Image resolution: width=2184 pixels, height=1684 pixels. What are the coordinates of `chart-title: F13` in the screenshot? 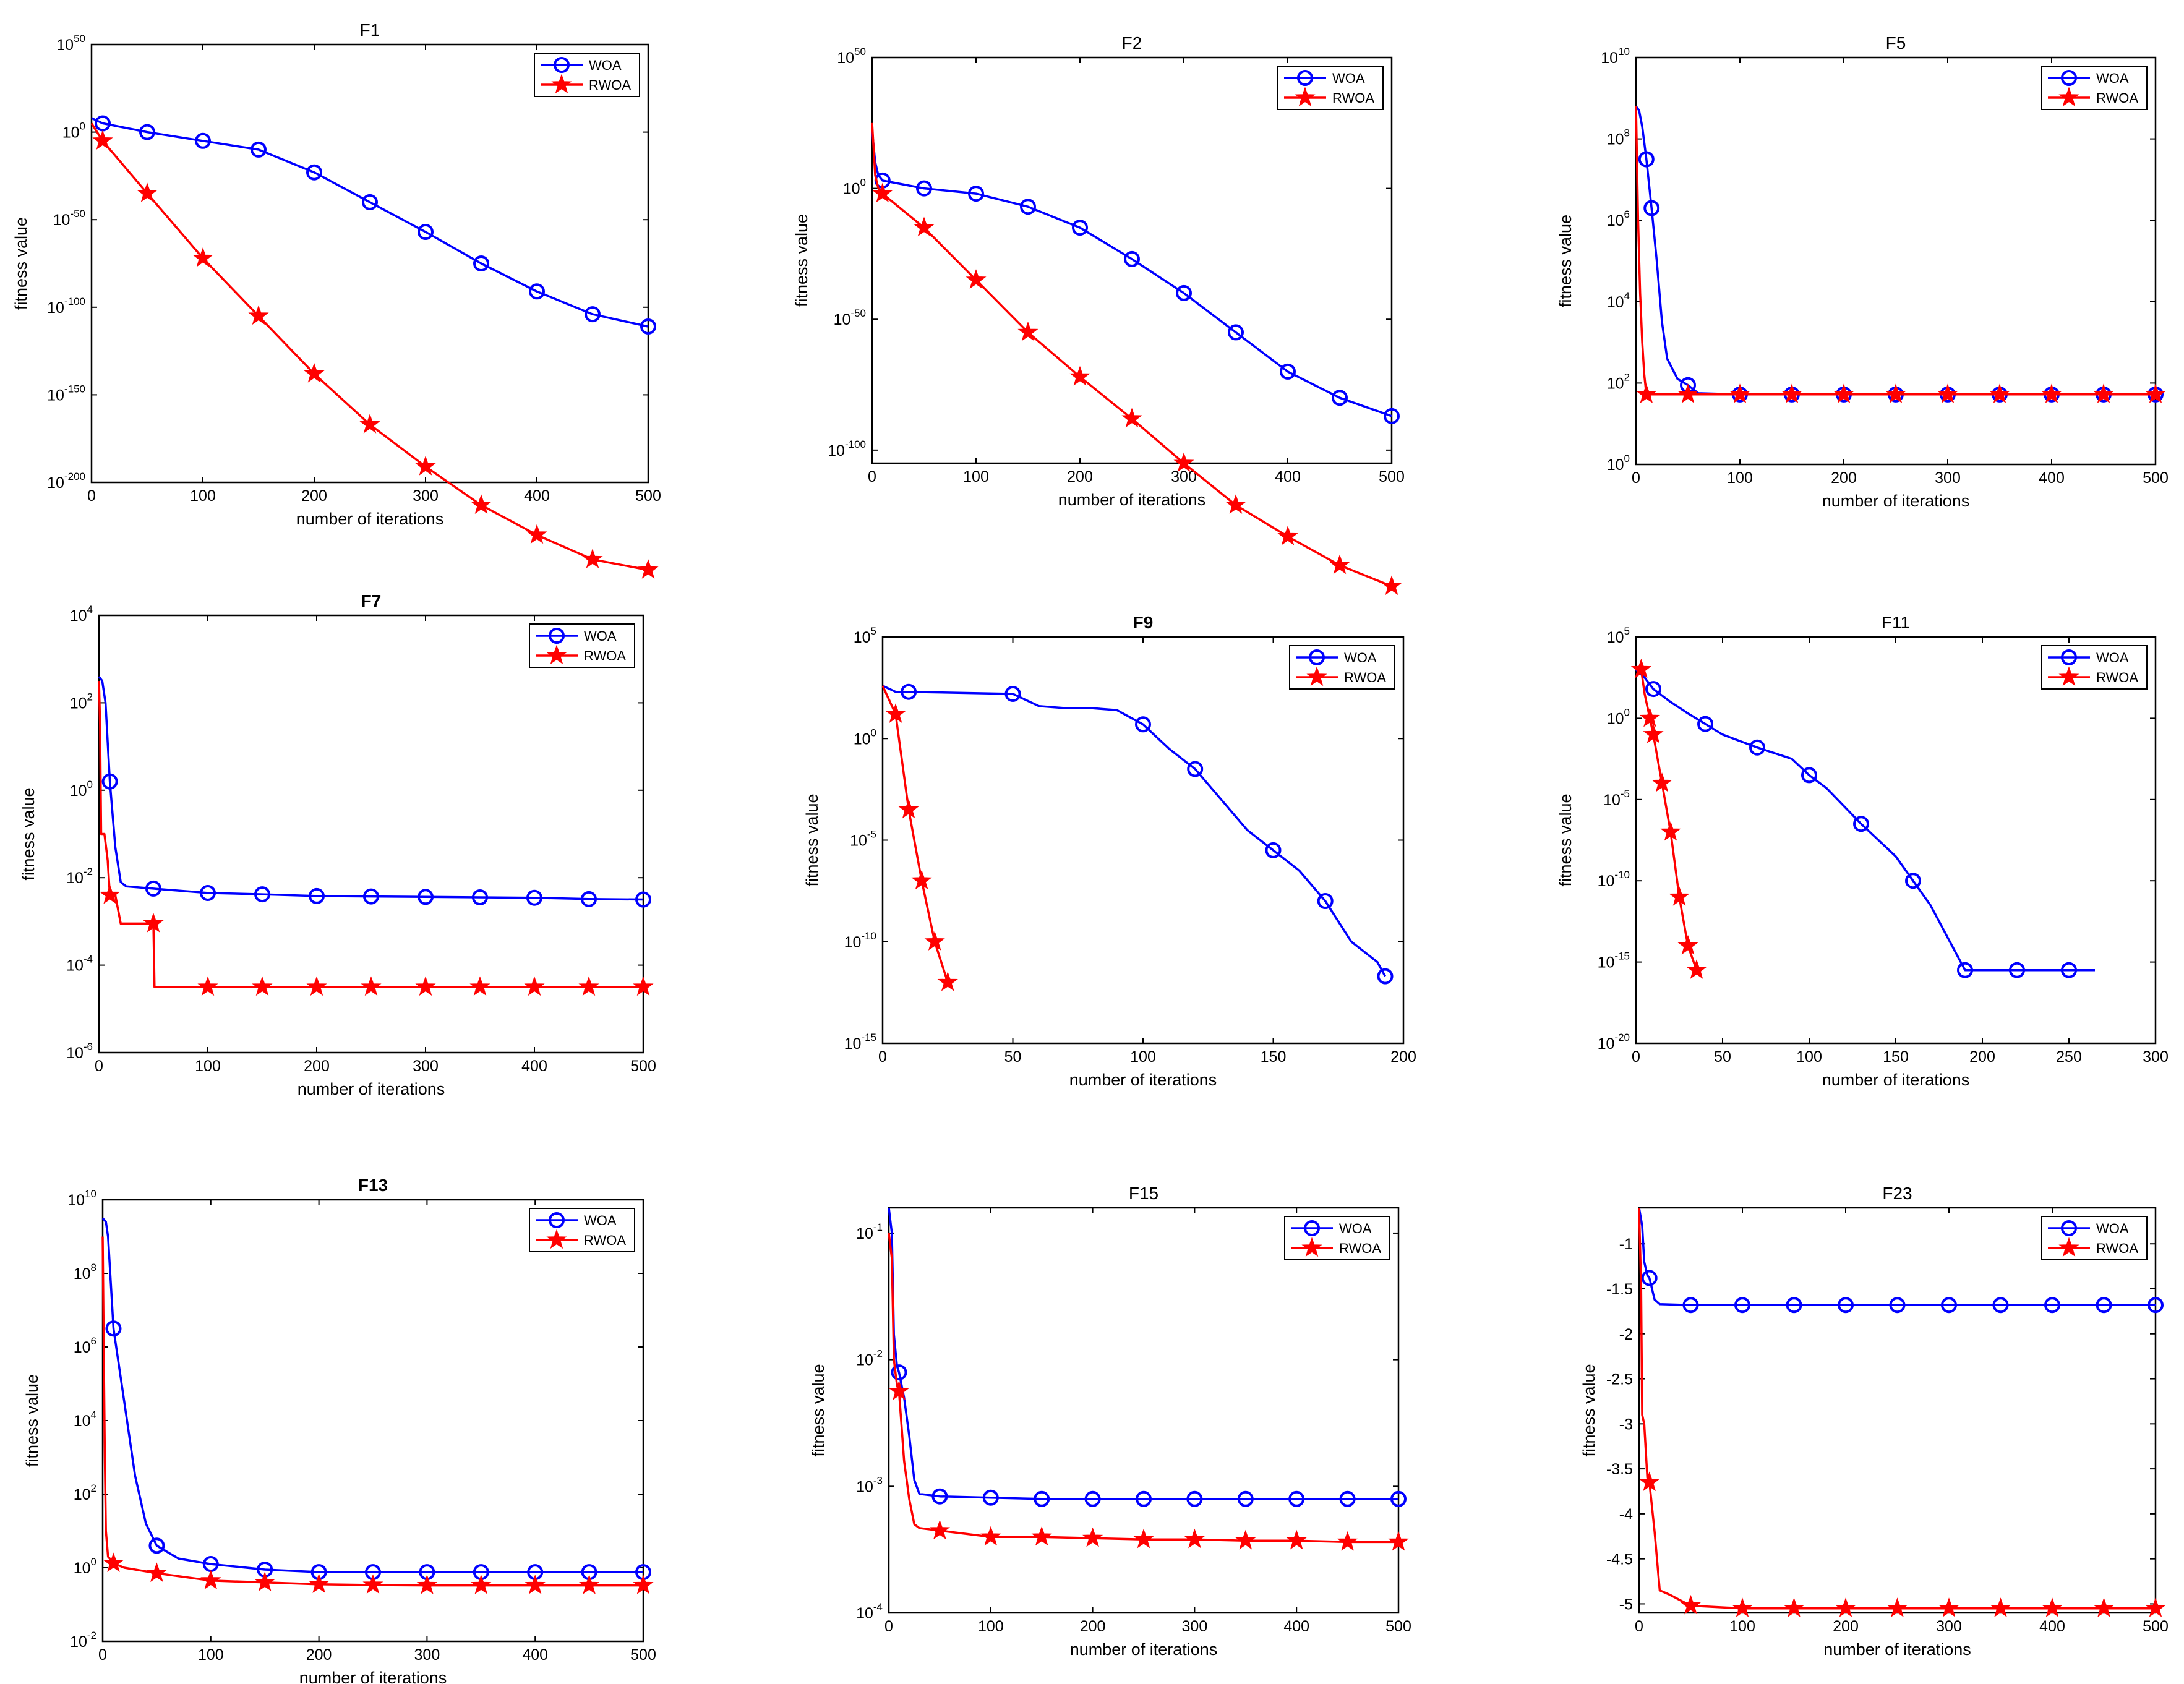 It's located at (373, 1185).